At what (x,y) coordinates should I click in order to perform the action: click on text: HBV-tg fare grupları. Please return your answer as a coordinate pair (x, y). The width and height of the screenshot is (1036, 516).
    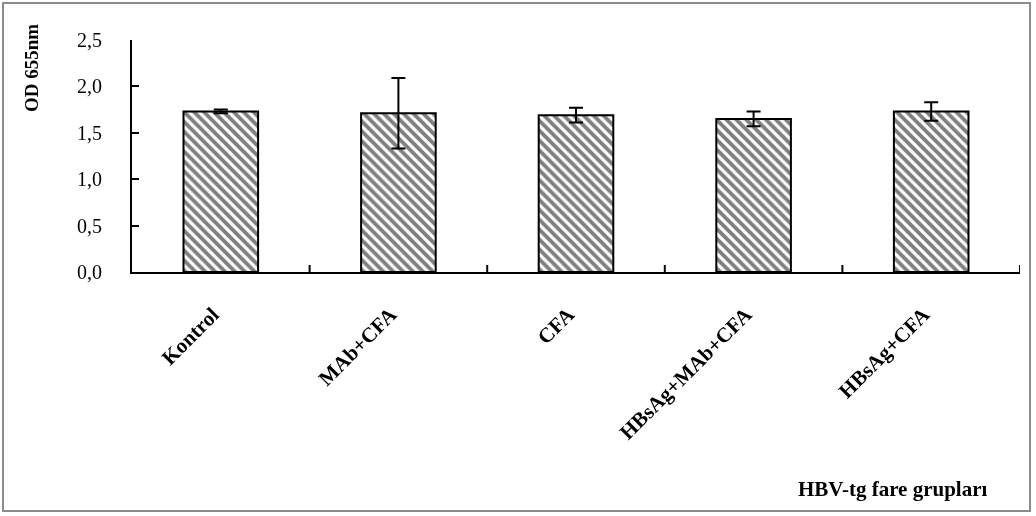
    Looking at the image, I should click on (893, 489).